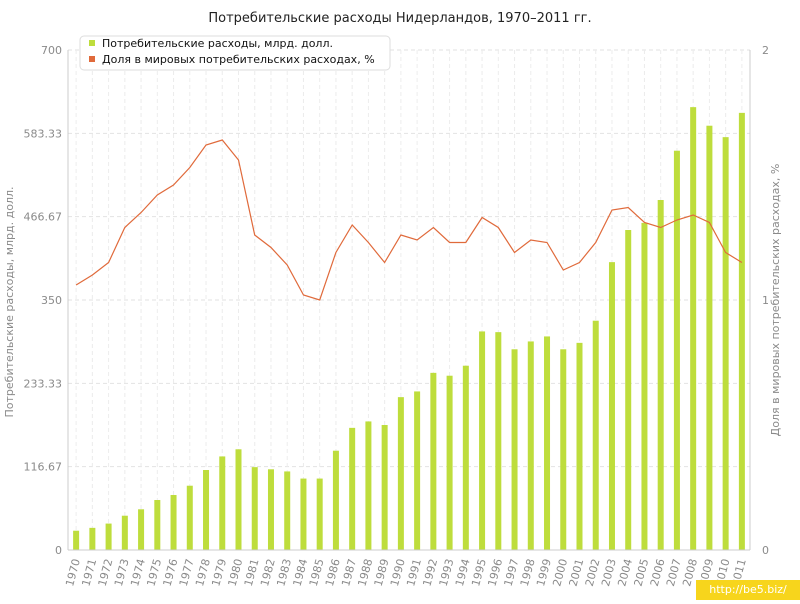 Image resolution: width=800 pixels, height=604 pixels. What do you see at coordinates (765, 50) in the screenshot?
I see `y2-tick-label: 2` at bounding box center [765, 50].